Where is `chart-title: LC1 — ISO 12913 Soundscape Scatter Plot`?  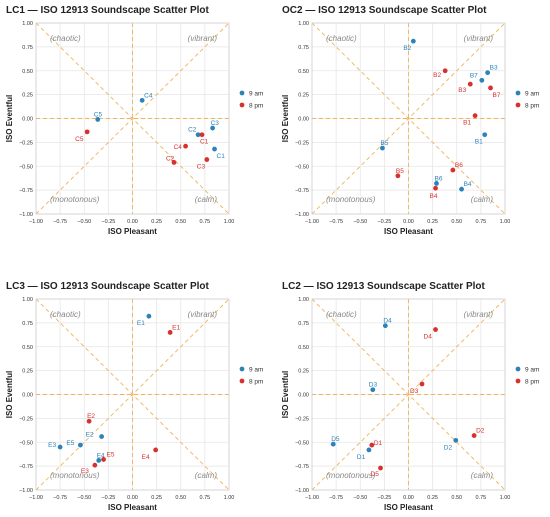
chart-title: LC1 — ISO 12913 Soundscape Scatter Plot is located at coordinates (108, 10).